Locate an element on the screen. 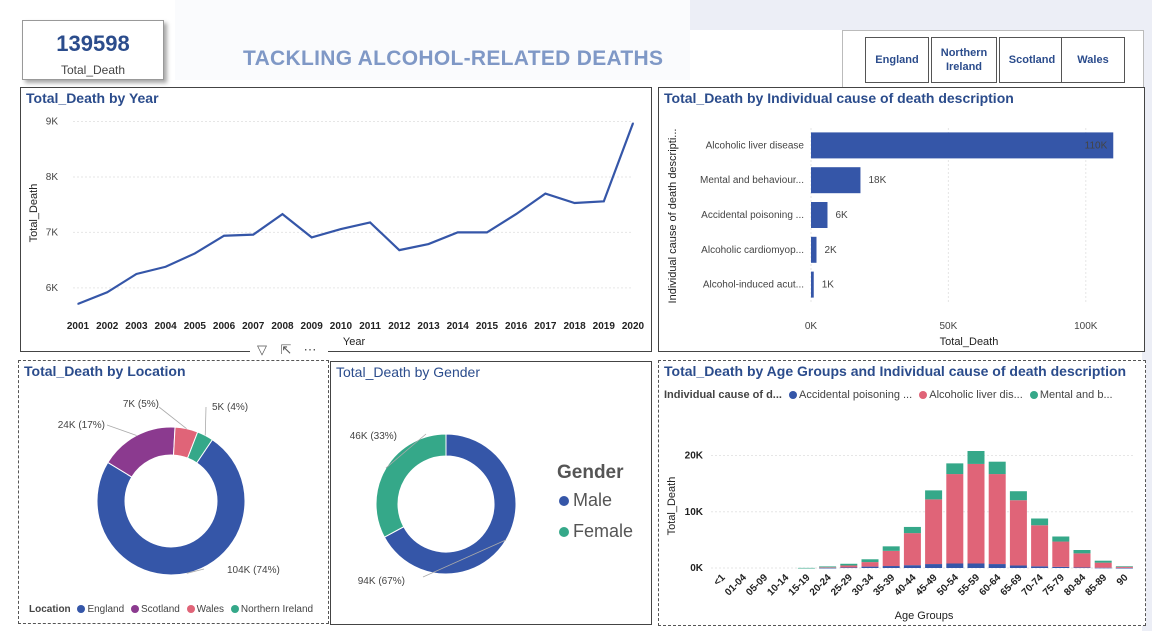 This screenshot has width=1152, height=631. x-tick-label: 20-24 is located at coordinates (821, 585).